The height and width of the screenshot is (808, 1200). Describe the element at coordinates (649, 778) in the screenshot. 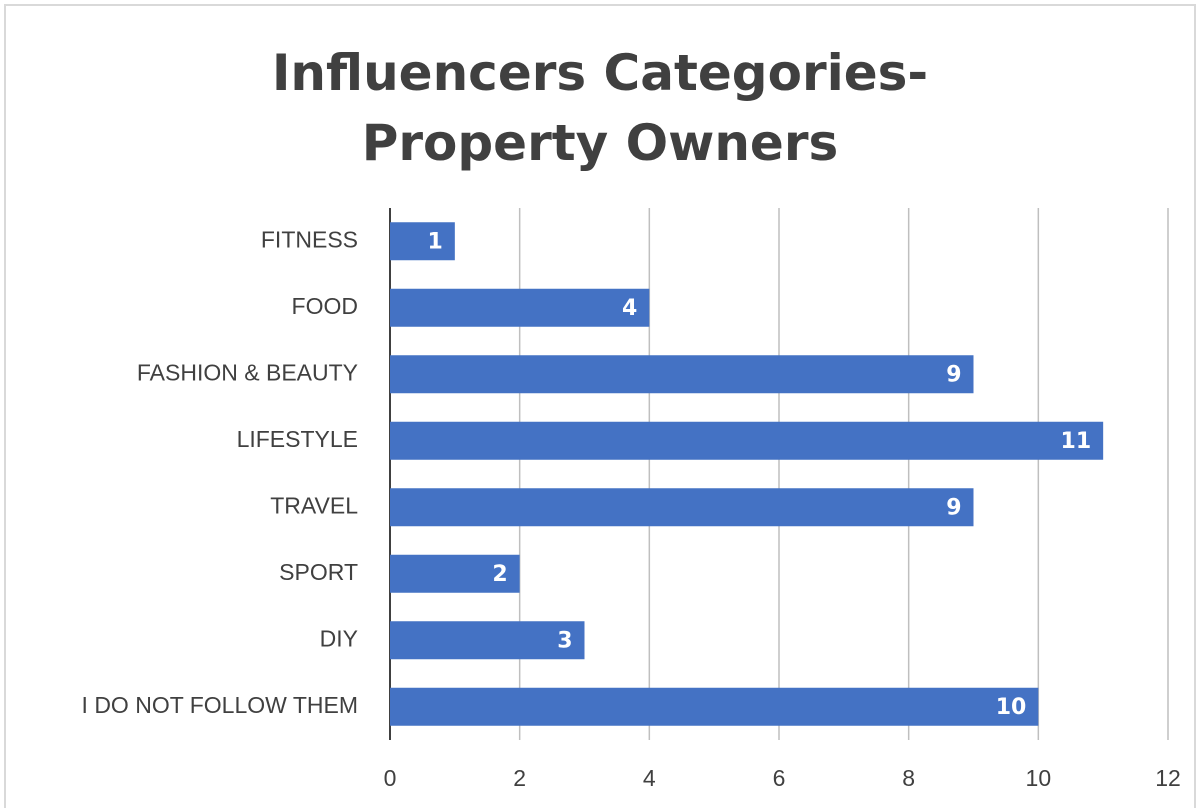

I see `x-tick-label: 4` at that location.